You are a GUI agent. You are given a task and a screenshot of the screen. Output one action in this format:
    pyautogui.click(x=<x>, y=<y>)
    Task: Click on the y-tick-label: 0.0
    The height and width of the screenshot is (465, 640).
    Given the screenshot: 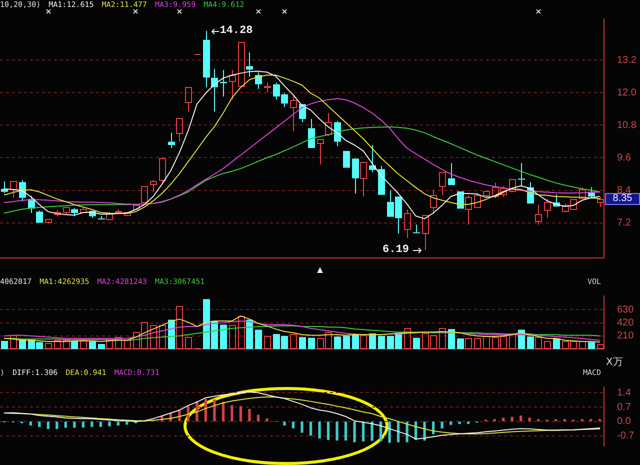 What is the action you would take?
    pyautogui.click(x=624, y=422)
    